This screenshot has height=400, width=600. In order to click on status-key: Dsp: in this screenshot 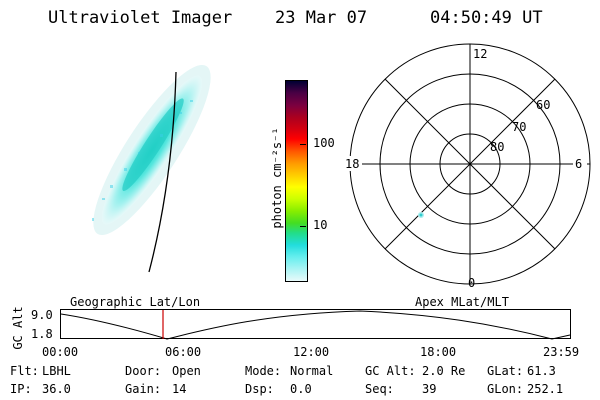, I will do `click(259, 389)`.